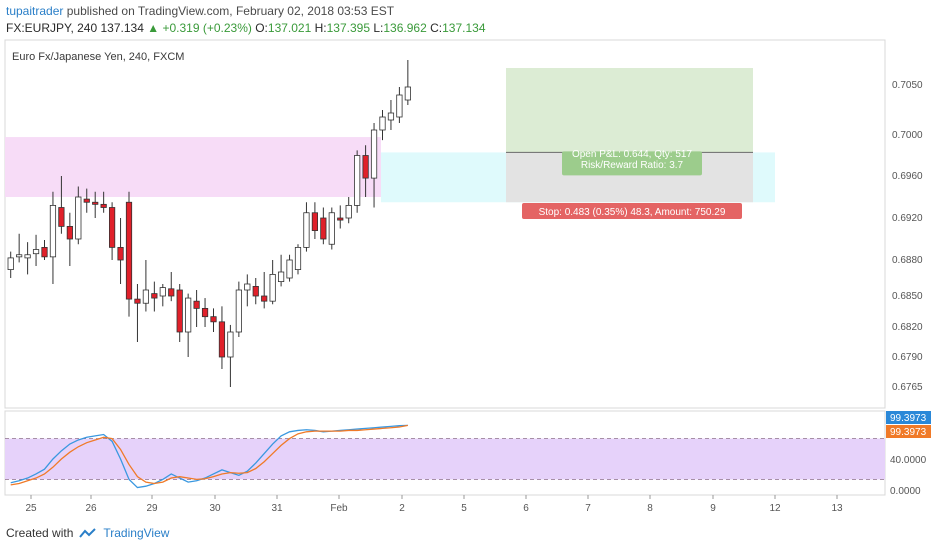 This screenshot has height=550, width=932. Describe the element at coordinates (348, 28) in the screenshot. I see `high-value: 137.395` at that location.